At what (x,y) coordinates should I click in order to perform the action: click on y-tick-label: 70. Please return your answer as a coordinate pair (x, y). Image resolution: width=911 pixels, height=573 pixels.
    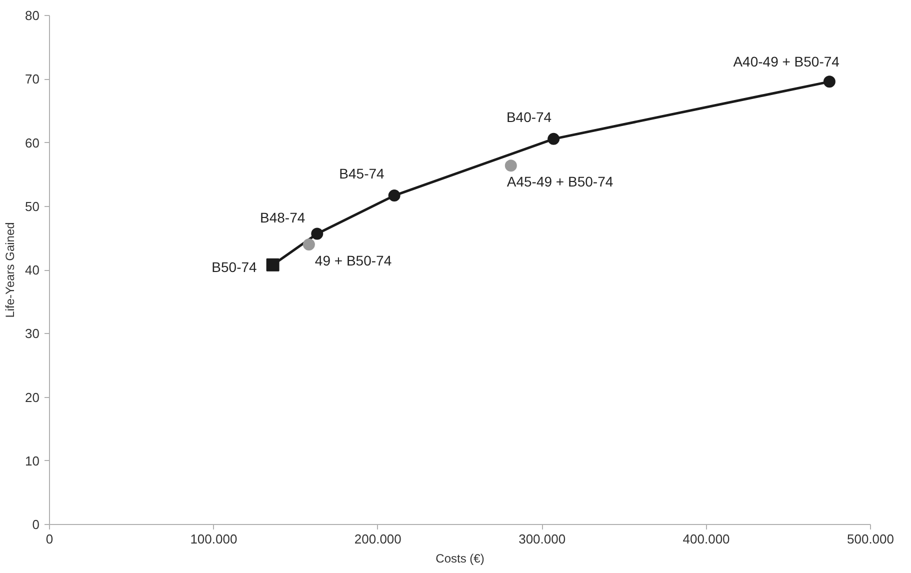
    Looking at the image, I should click on (32, 79).